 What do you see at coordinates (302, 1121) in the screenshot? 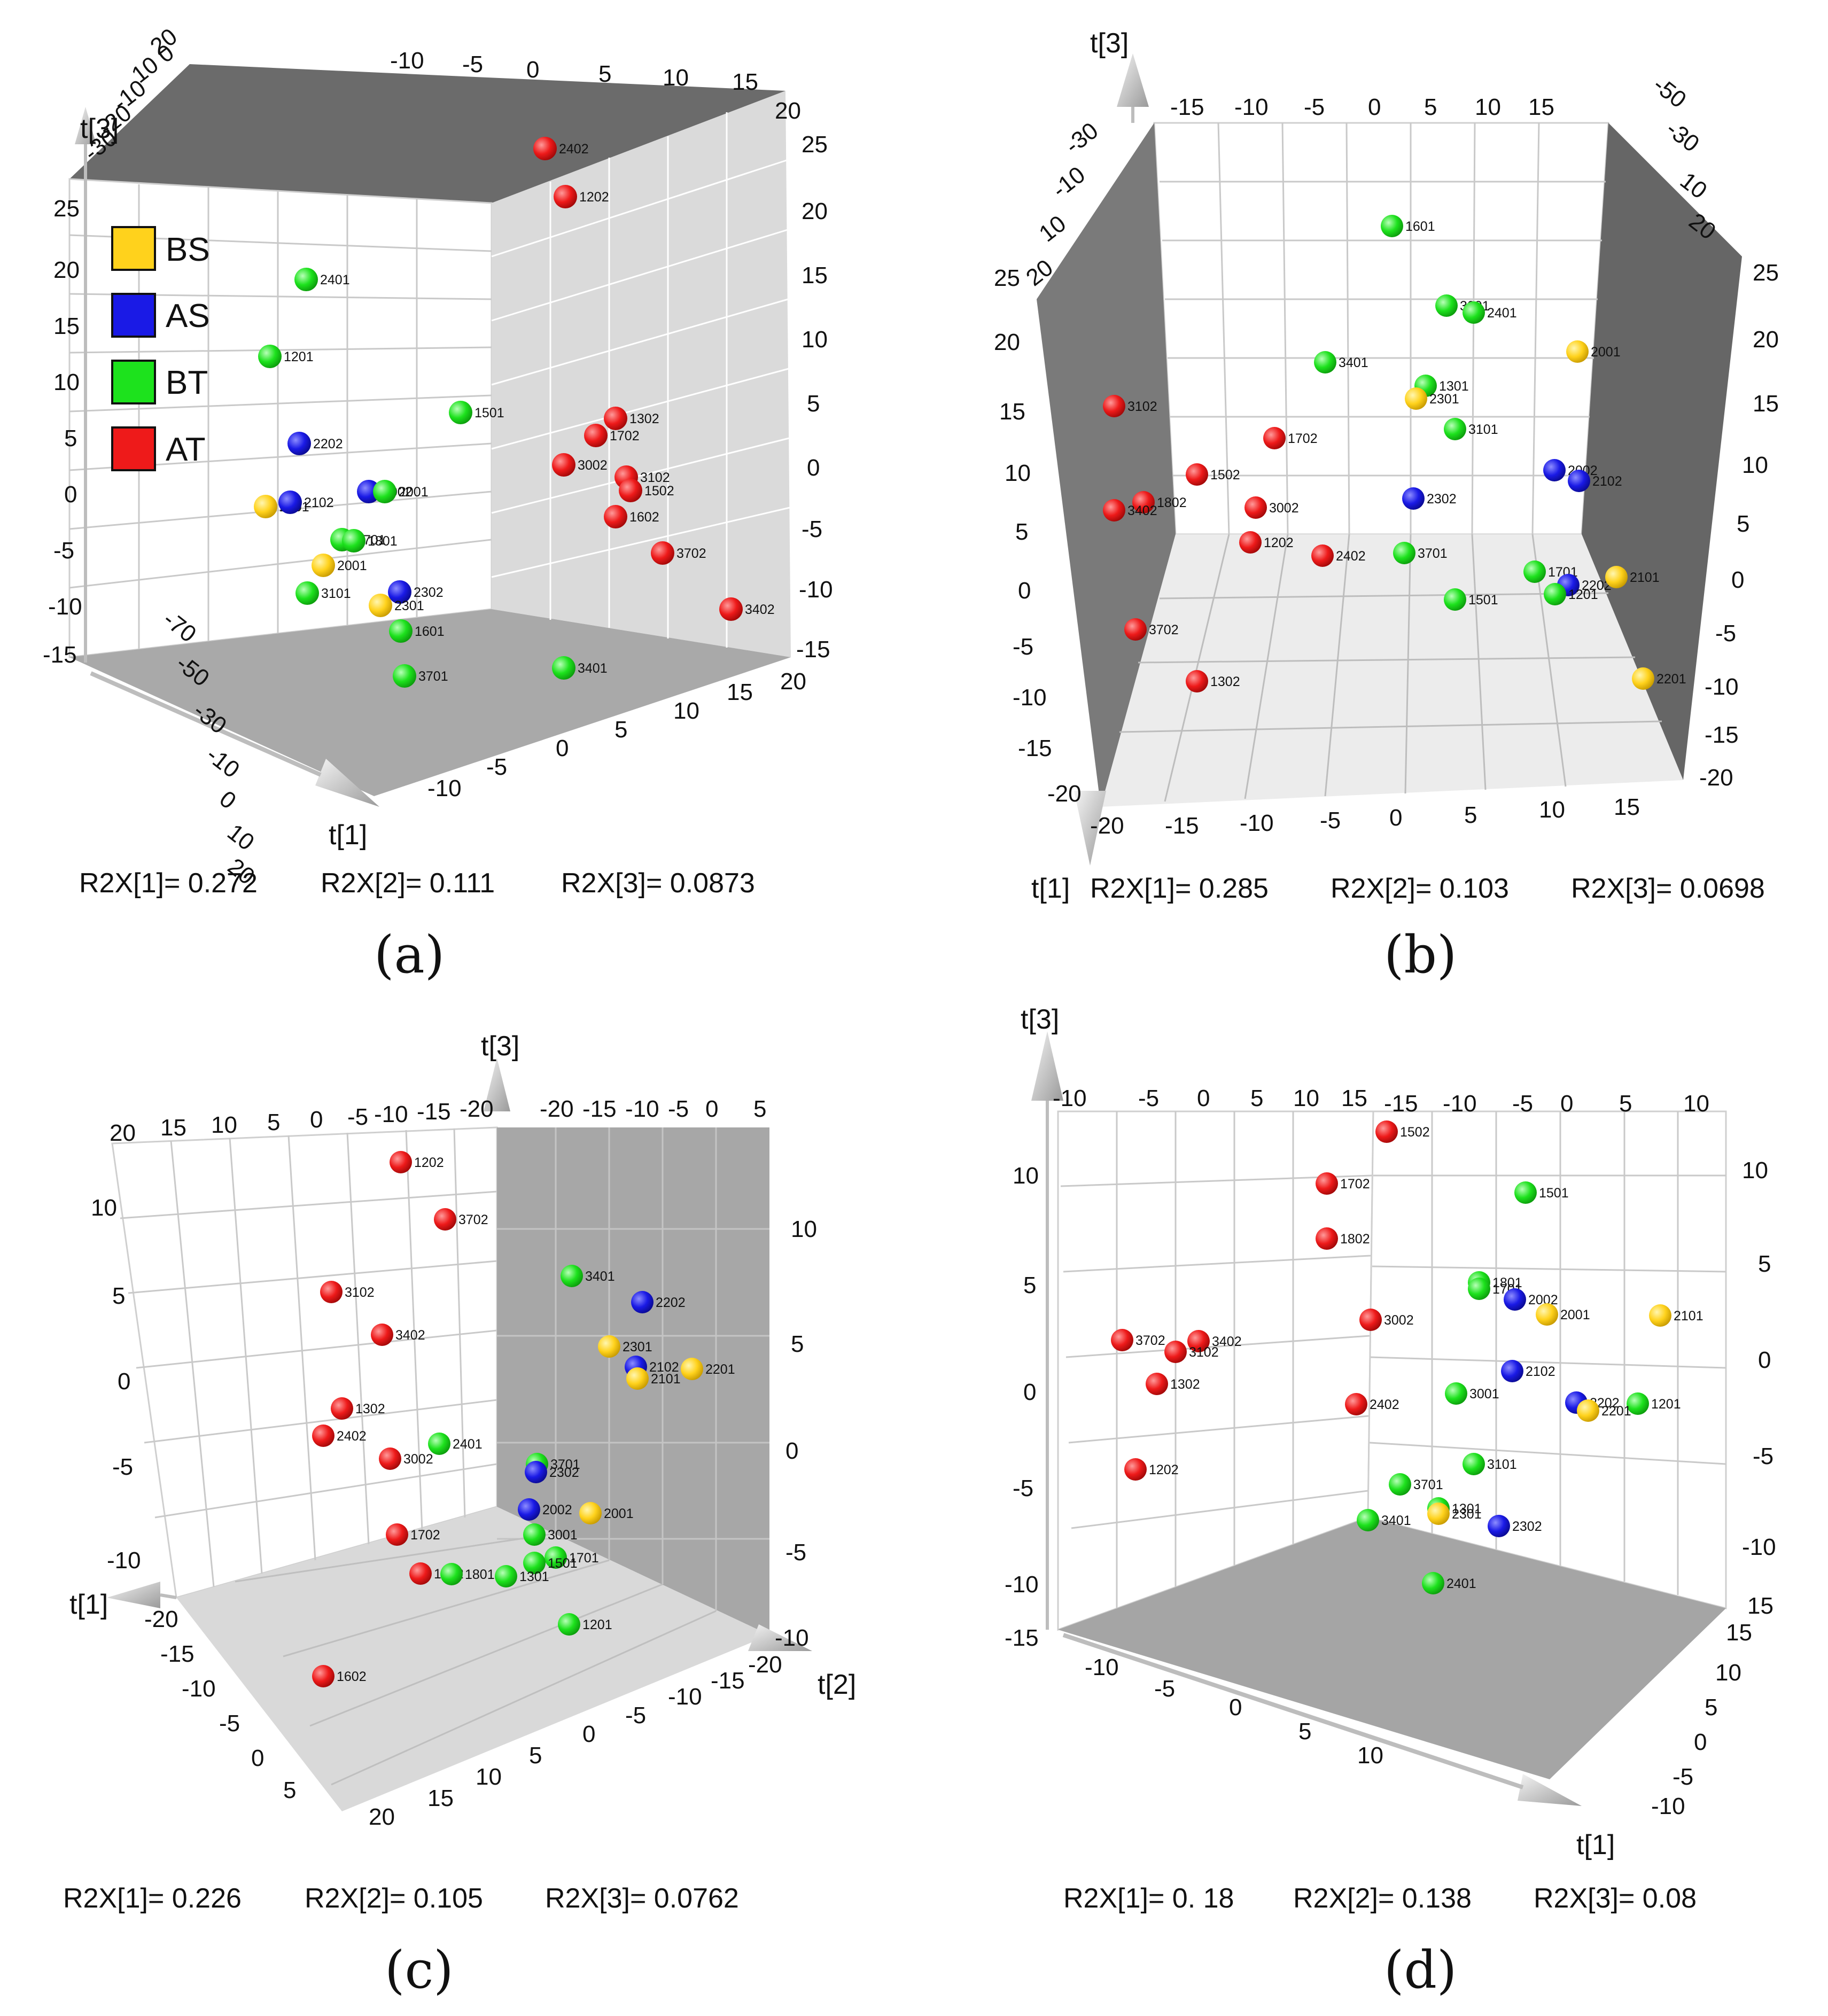
I see `panel-c-ticks-top-left: 20 15 10 5 0 -5 -10 -15 -20` at bounding box center [302, 1121].